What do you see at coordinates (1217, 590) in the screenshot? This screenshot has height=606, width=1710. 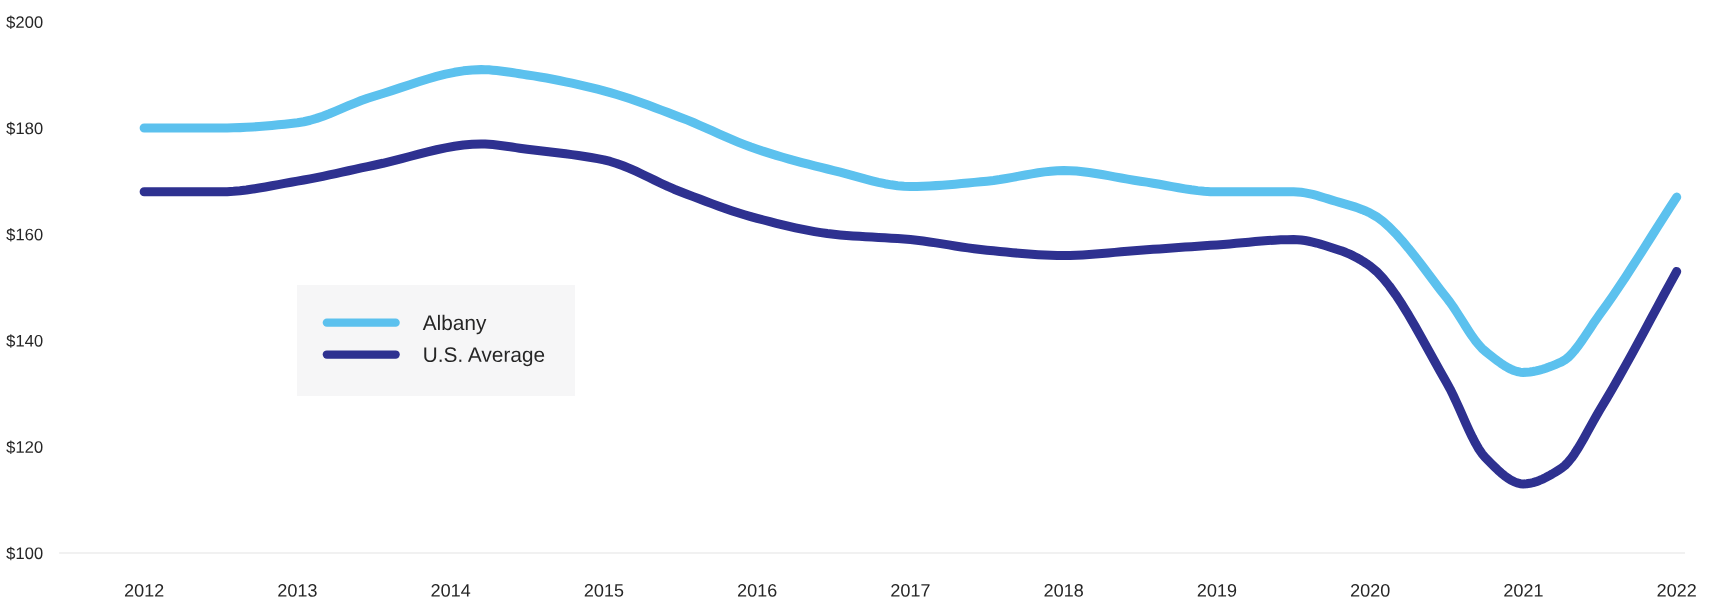 I see `x-tick-label: 2019` at bounding box center [1217, 590].